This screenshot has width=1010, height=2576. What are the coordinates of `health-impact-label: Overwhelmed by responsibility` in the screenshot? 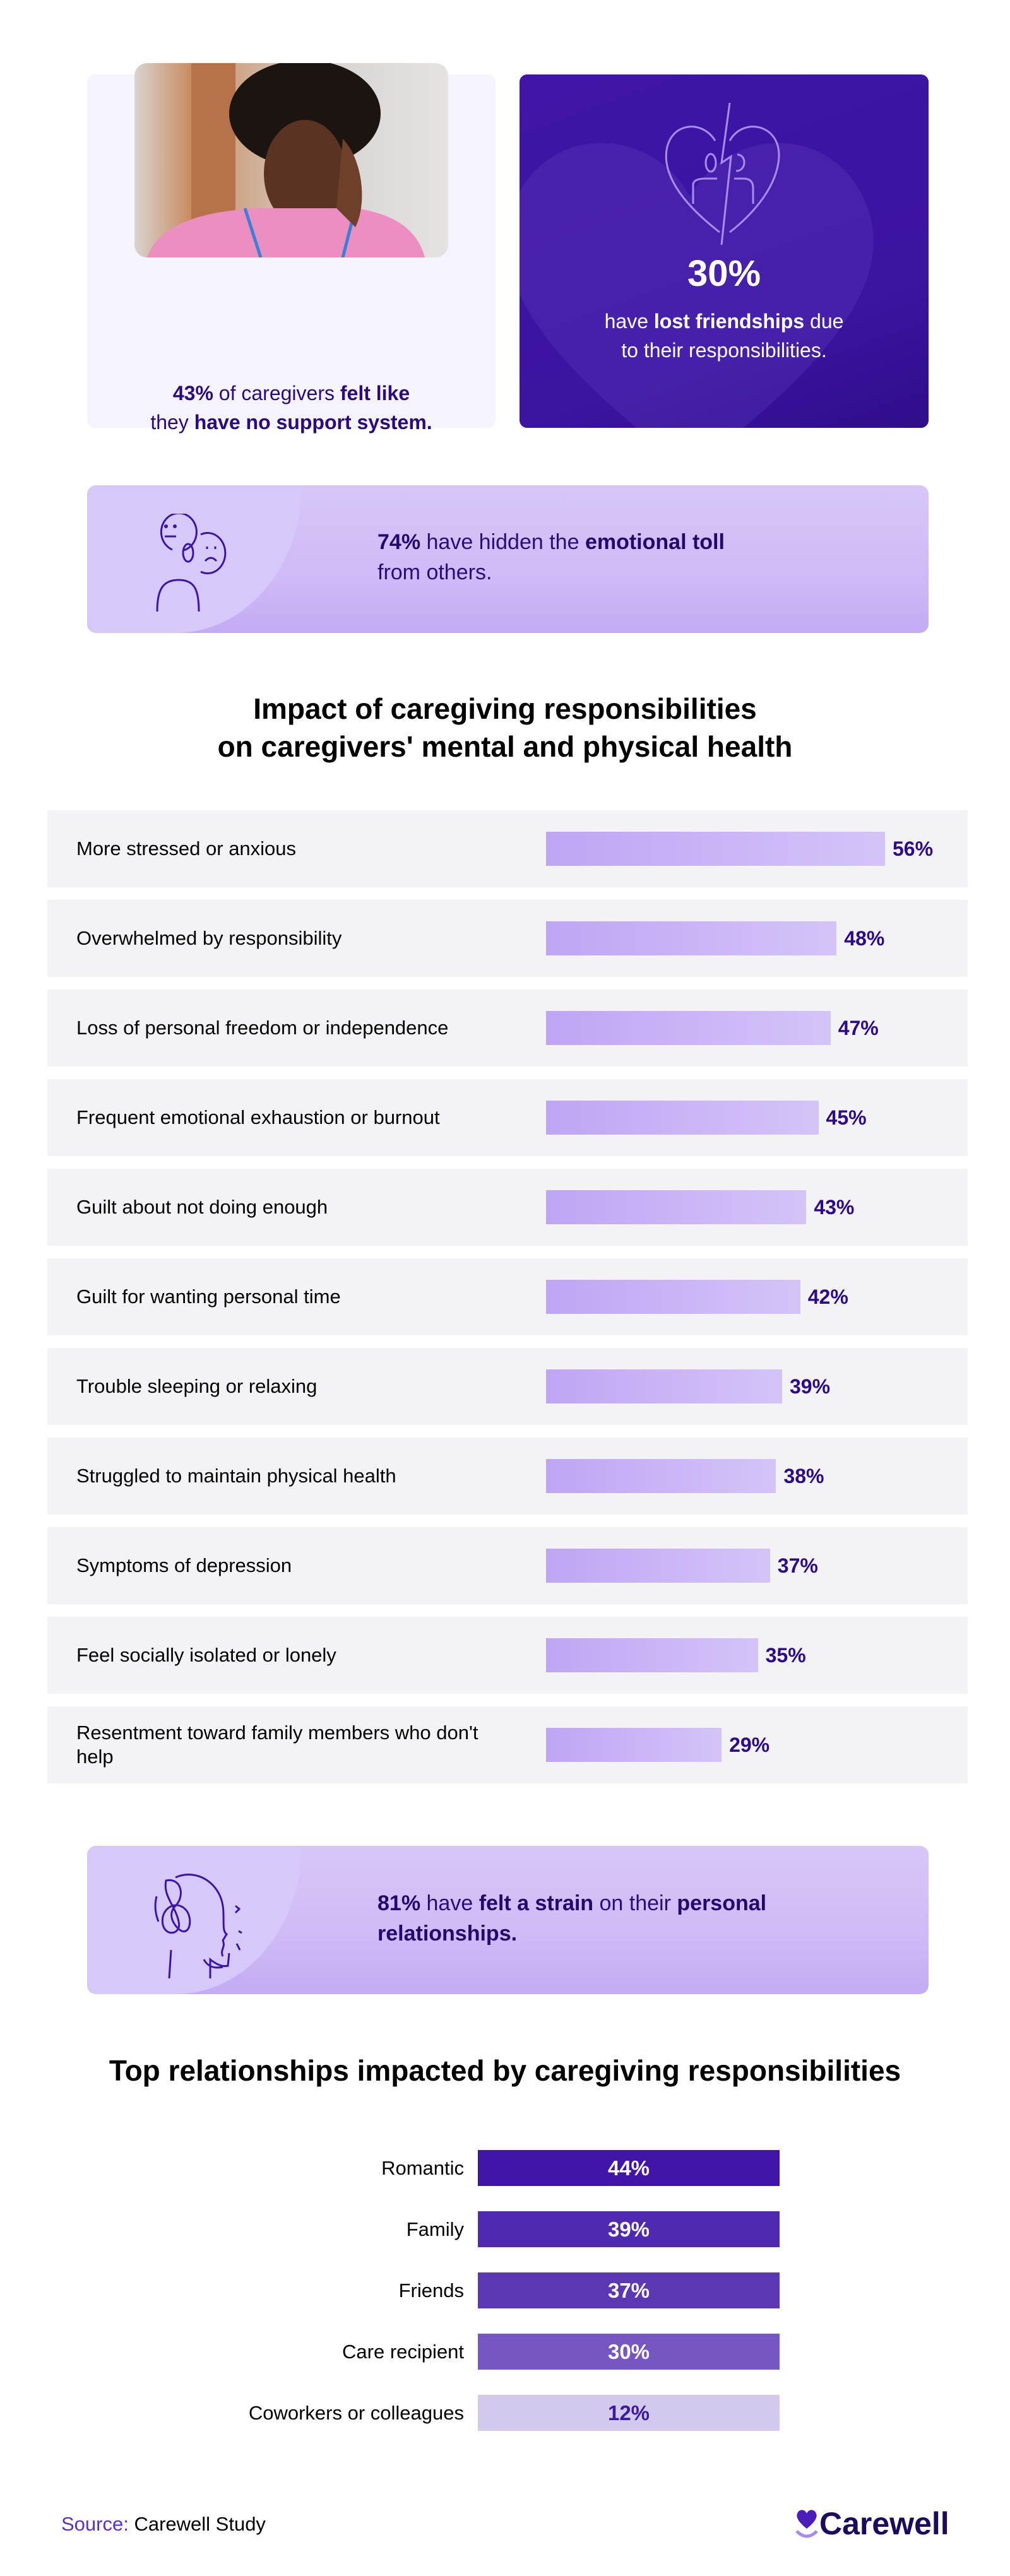 It's located at (209, 938).